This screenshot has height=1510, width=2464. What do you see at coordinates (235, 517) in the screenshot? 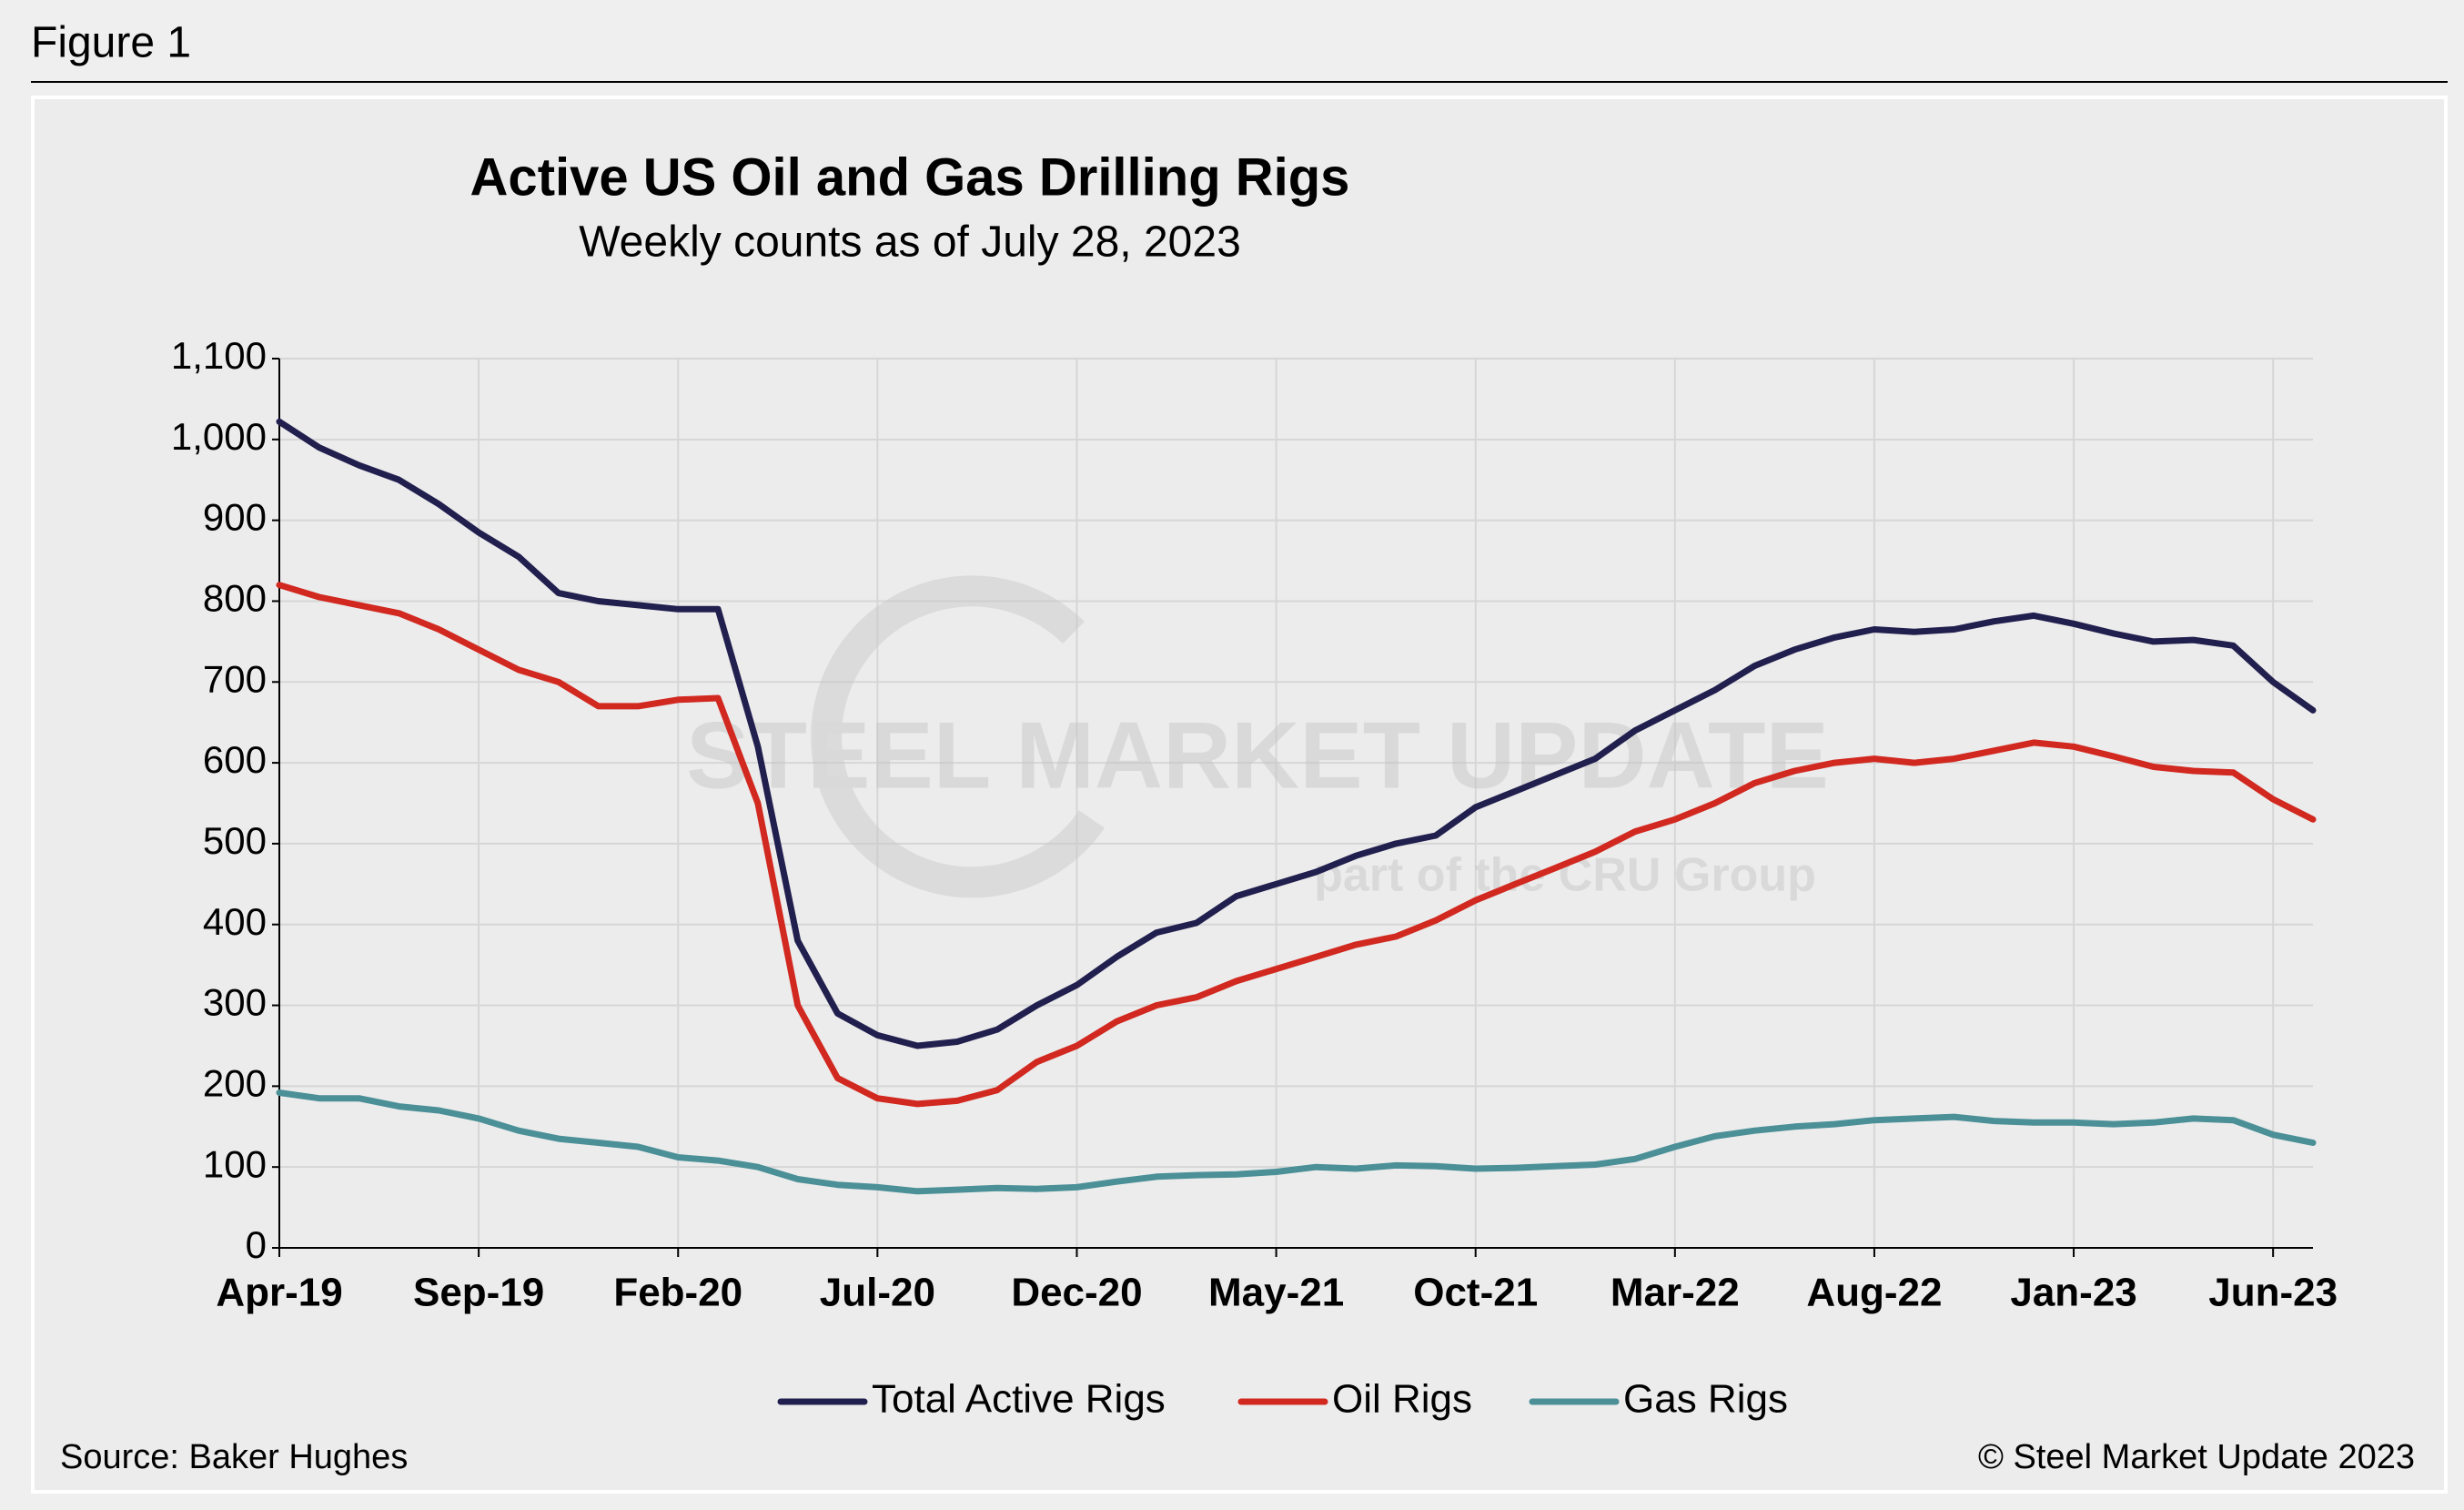
I see `y-tick-label: 900` at bounding box center [235, 517].